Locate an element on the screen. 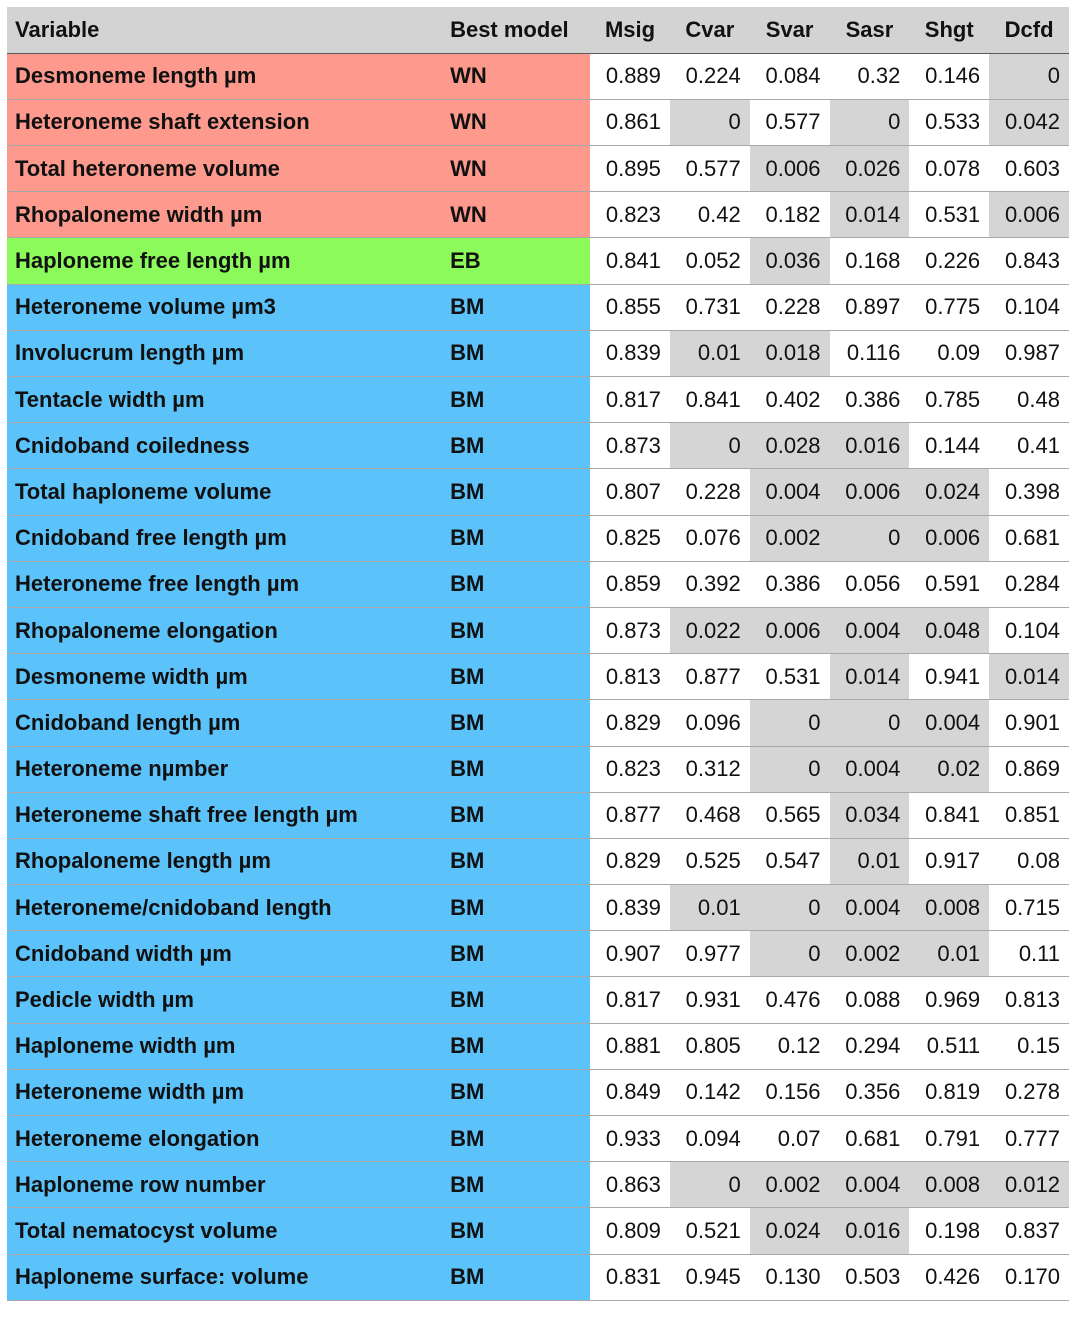 This screenshot has width=1078, height=1338. dcfd-value-cell: 0.014 is located at coordinates (1029, 677).